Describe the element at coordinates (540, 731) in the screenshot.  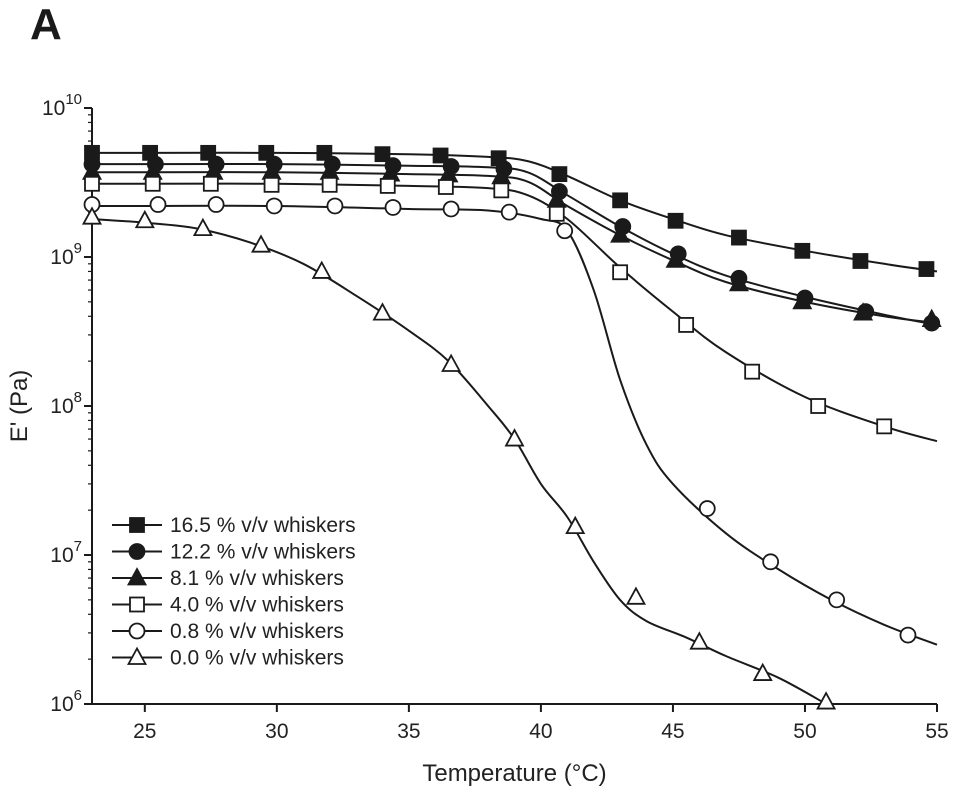
I see `x-tick-label: 40` at that location.